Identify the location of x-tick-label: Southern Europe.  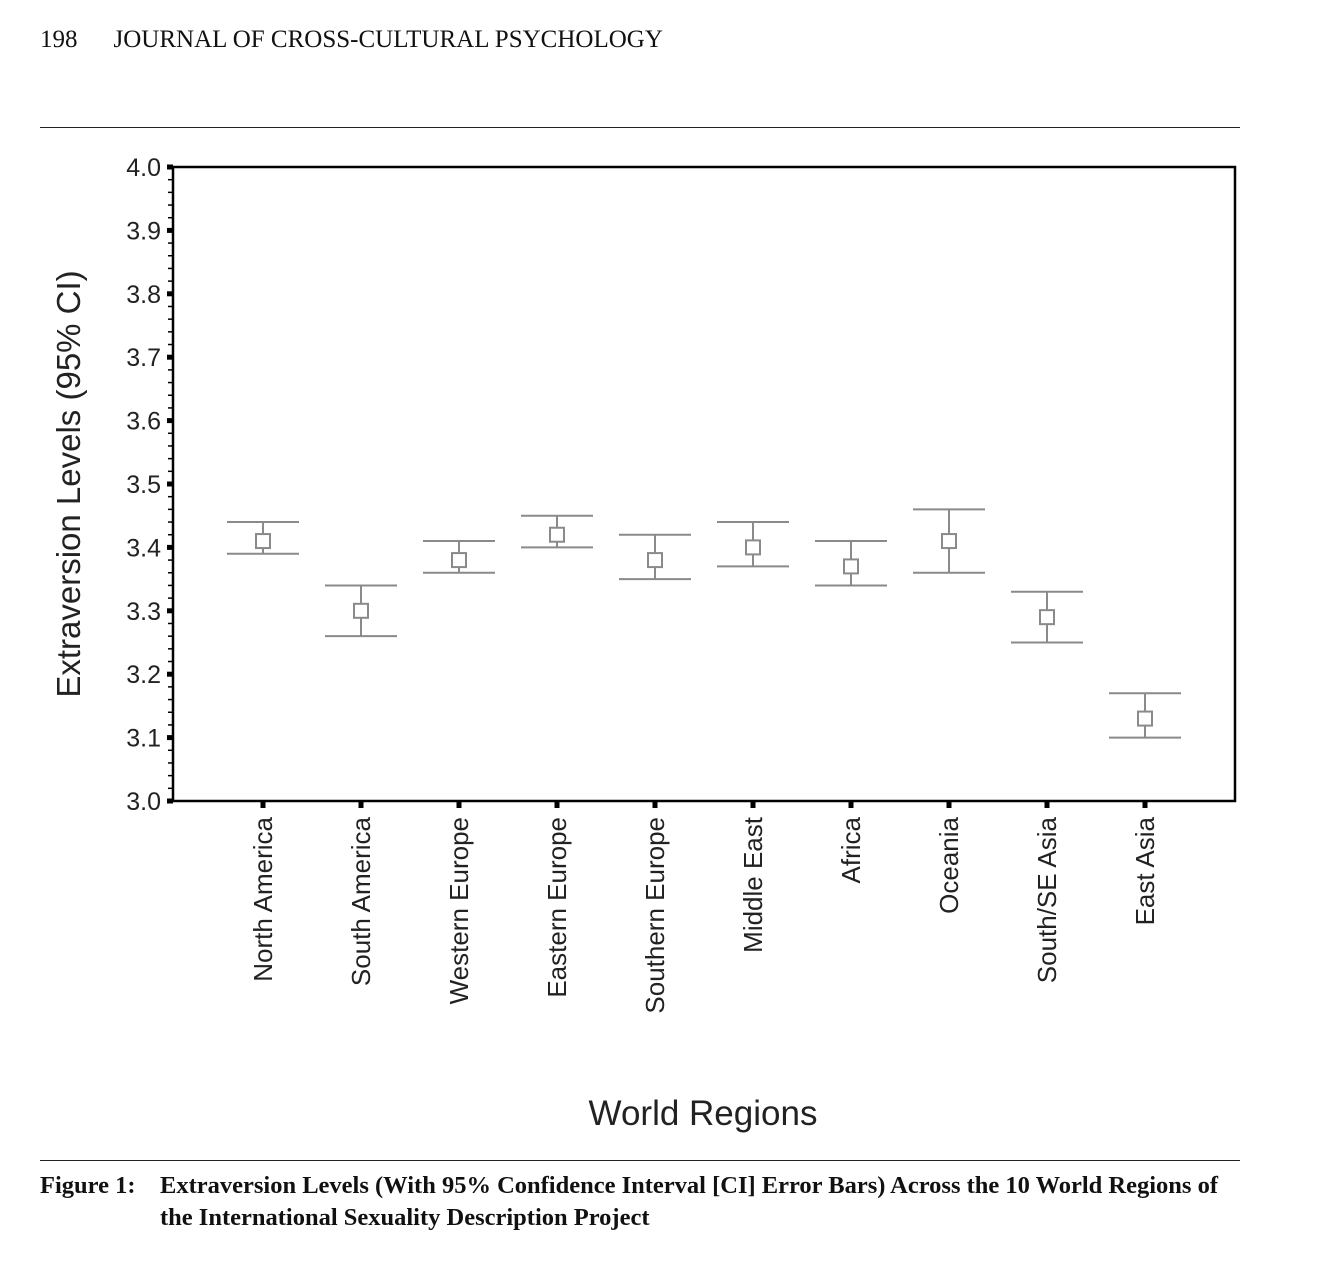
(655, 915).